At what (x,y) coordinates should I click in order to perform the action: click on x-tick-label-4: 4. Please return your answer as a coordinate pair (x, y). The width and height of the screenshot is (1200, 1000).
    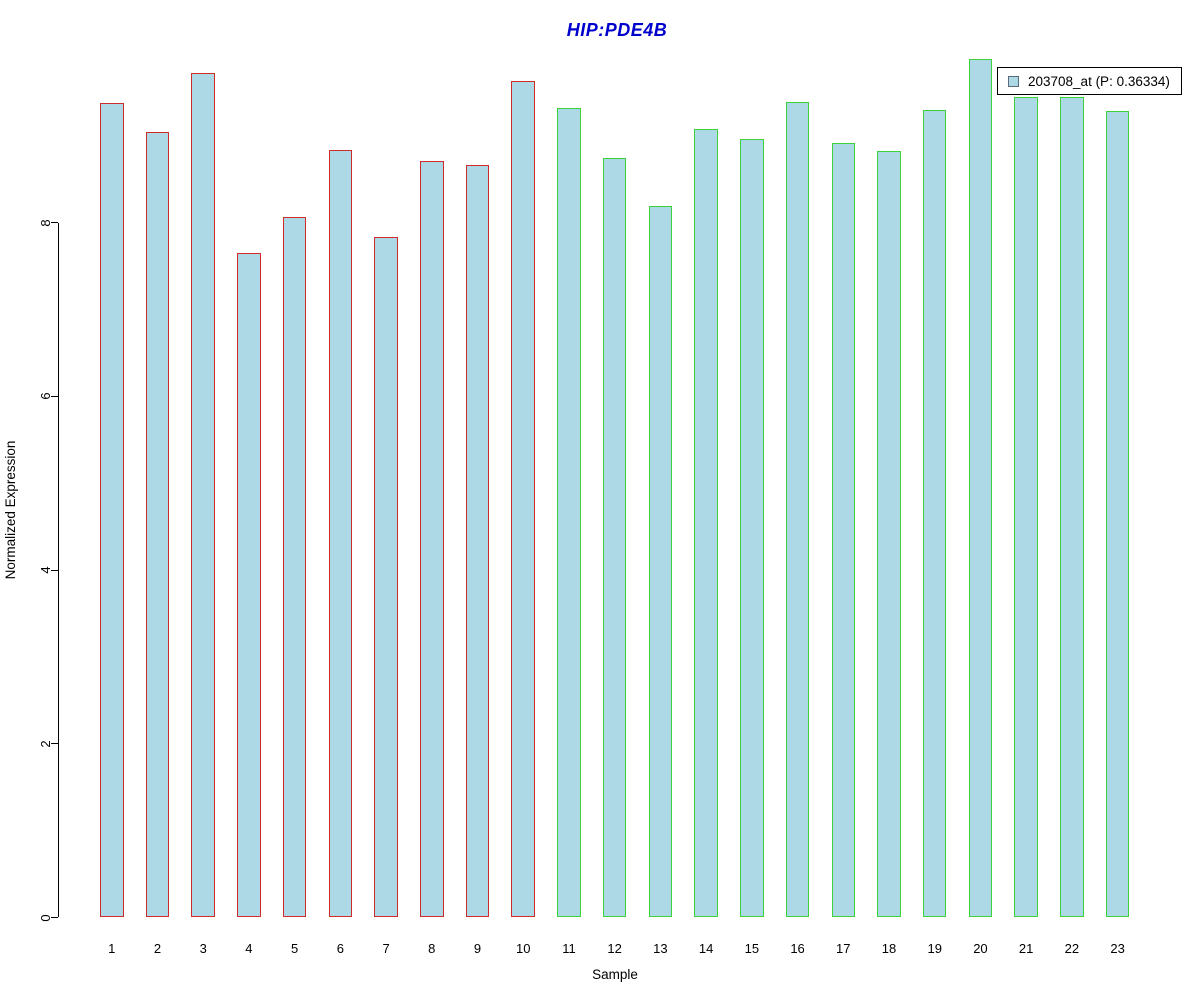
    Looking at the image, I should click on (249, 948).